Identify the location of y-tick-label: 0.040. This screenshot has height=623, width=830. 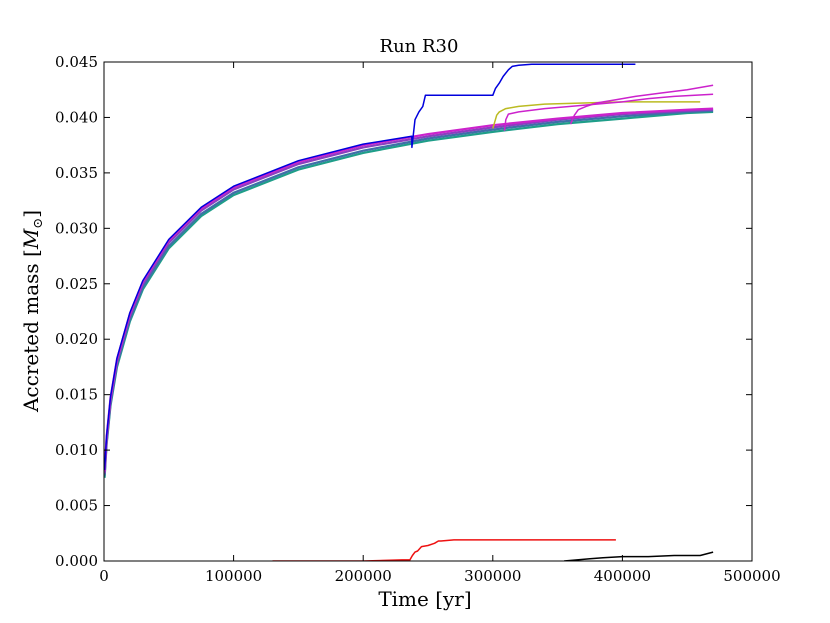
(76, 117).